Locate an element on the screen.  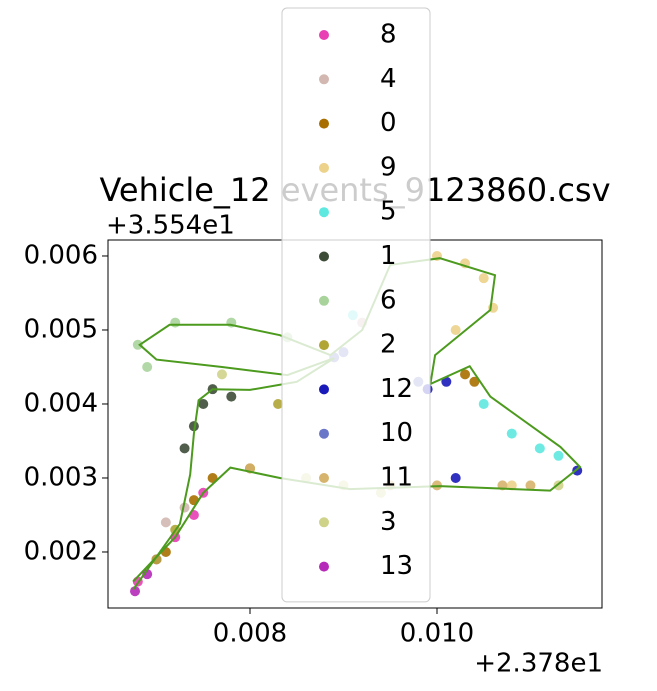
y-tick-label: 0.005 is located at coordinates (61, 329).